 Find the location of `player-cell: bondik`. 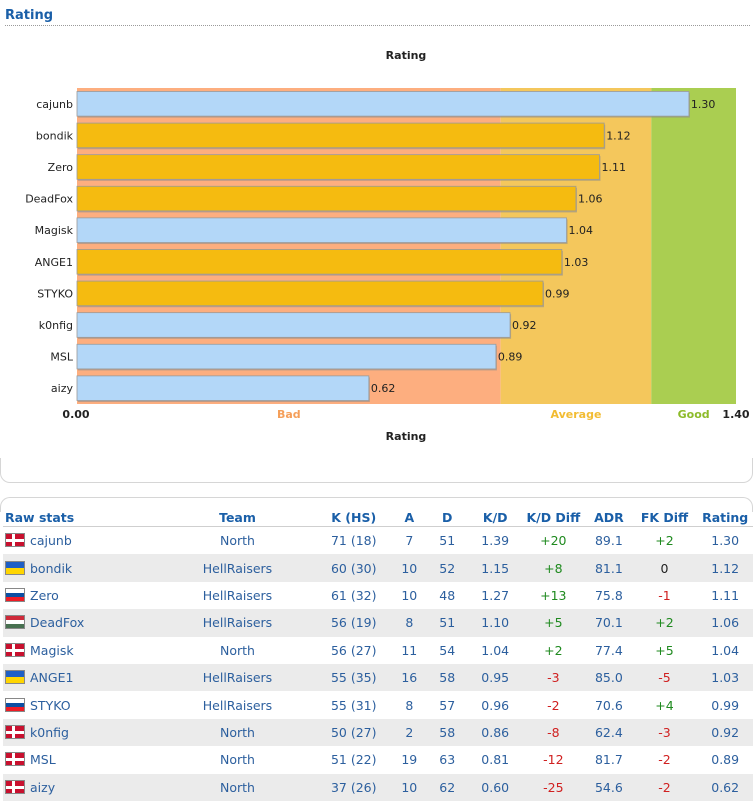

player-cell: bondik is located at coordinates (82, 568).